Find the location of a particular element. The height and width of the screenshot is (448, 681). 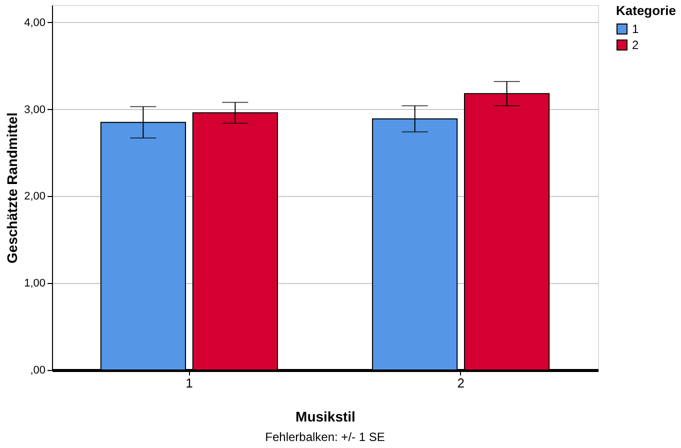

y-tick-label: 4,00 is located at coordinates (35, 22).